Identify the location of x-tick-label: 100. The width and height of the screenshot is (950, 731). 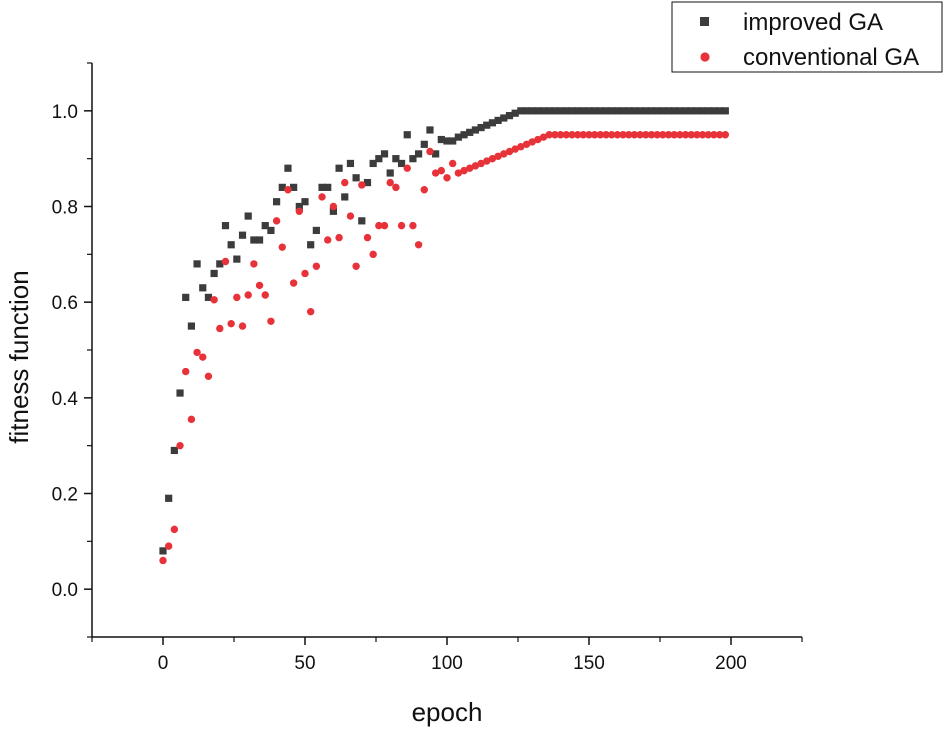
(447, 663).